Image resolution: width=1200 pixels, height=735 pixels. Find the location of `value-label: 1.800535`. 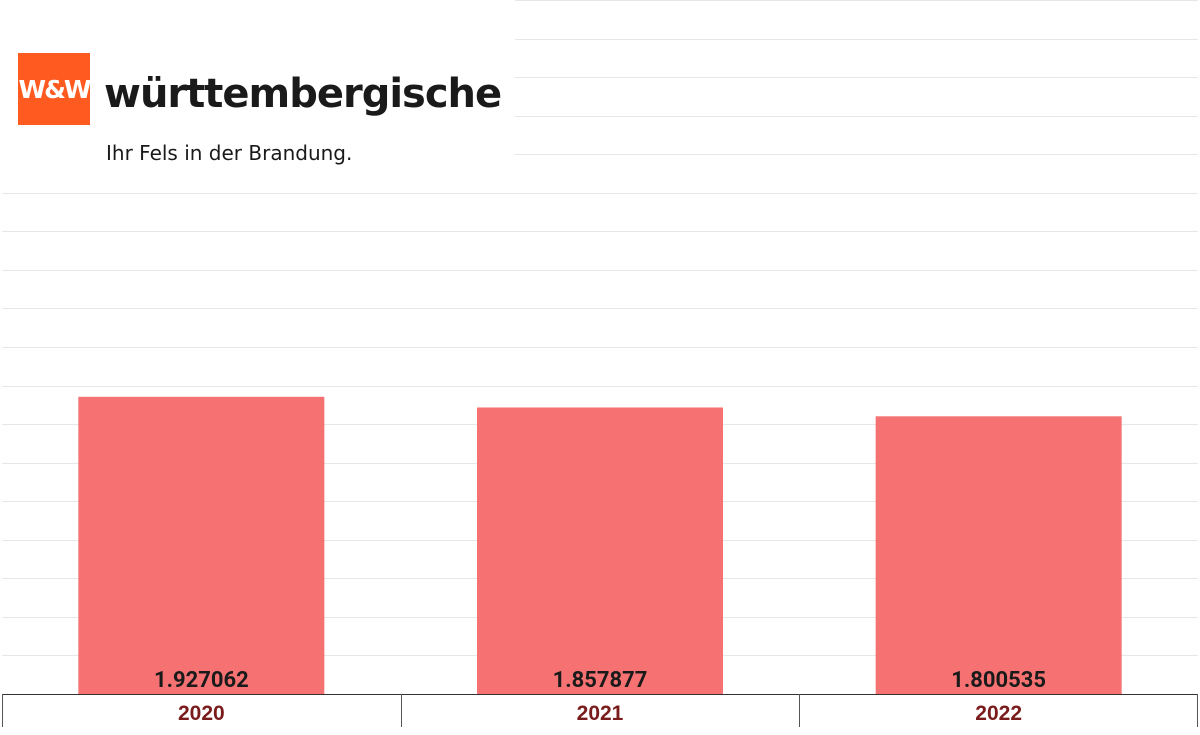

value-label: 1.800535 is located at coordinates (998, 680).